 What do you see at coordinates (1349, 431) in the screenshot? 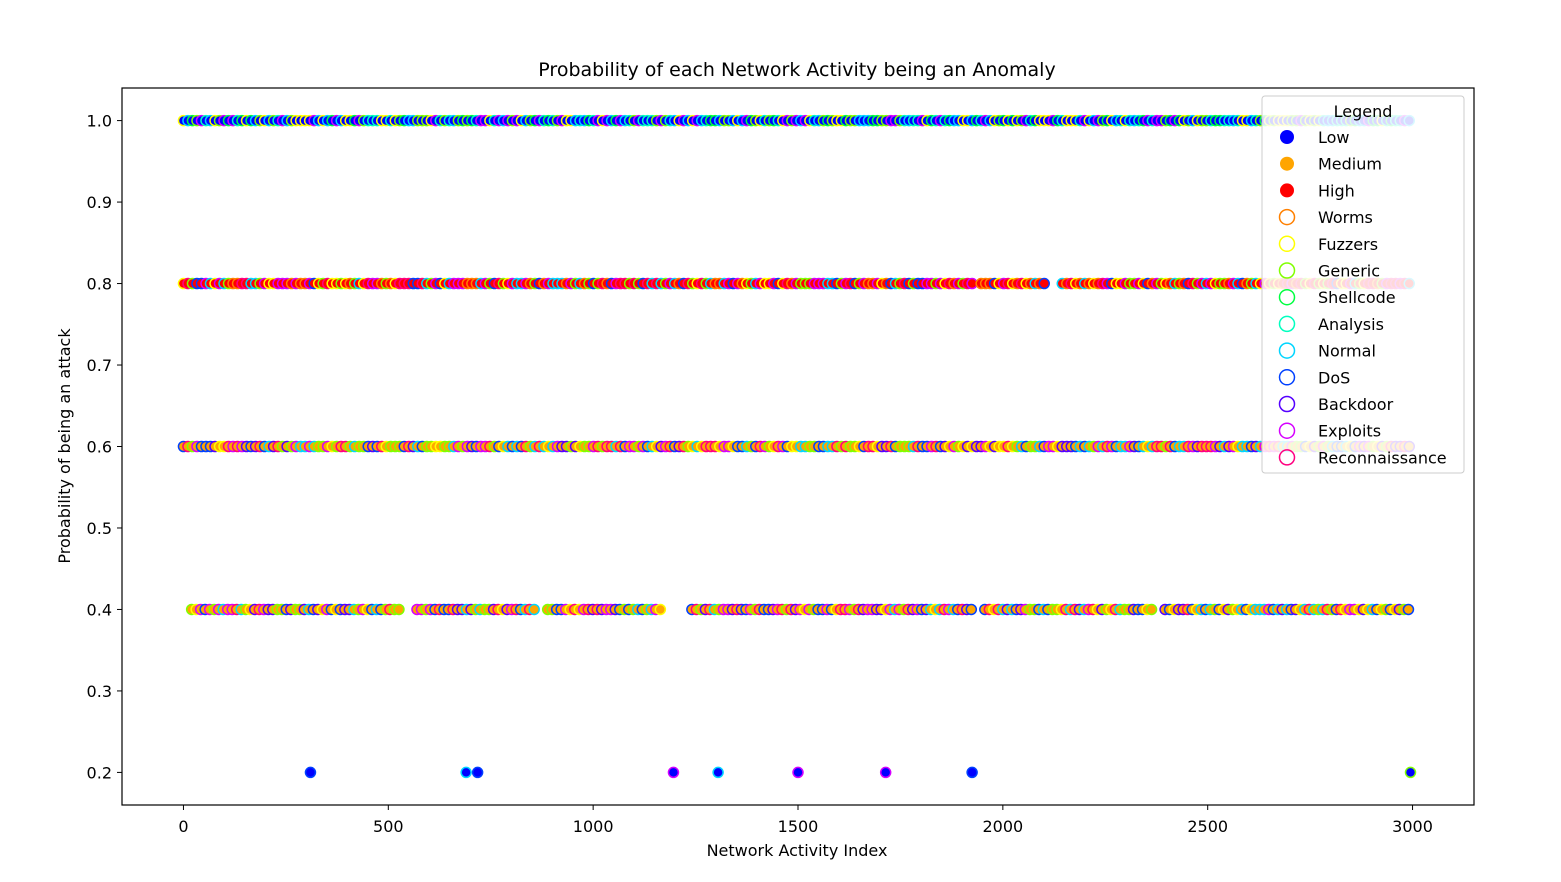
I see `legend-label: Exploits` at bounding box center [1349, 431].